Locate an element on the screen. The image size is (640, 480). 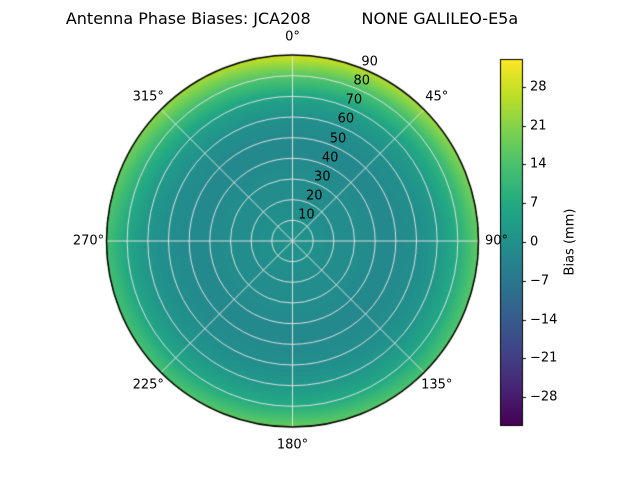
radial-tick-label: 10 is located at coordinates (306, 215).